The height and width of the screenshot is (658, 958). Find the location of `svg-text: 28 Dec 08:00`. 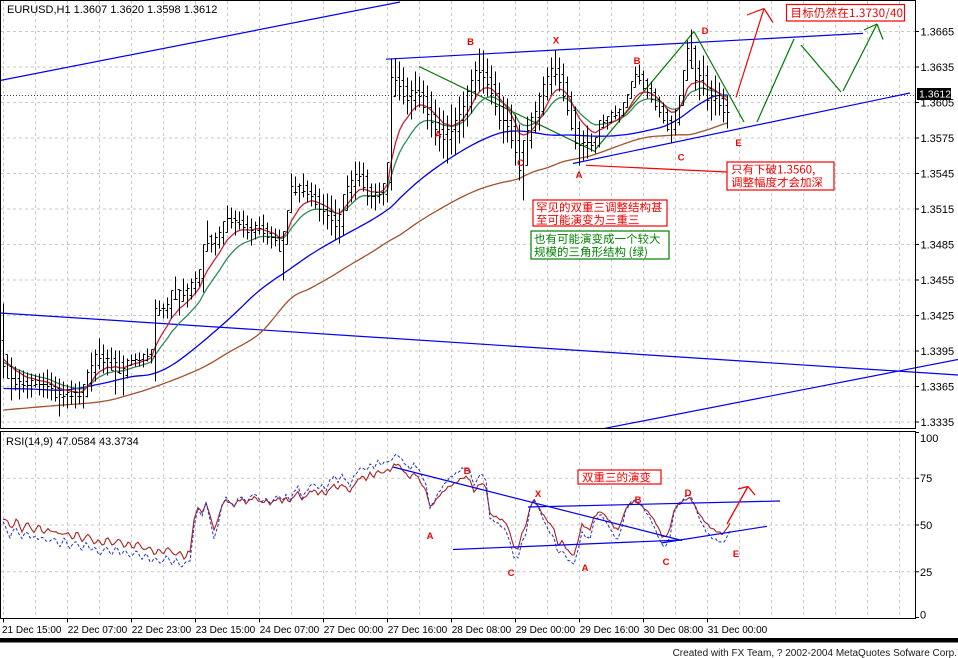

svg-text: 28 Dec 08:00 is located at coordinates (482, 630).